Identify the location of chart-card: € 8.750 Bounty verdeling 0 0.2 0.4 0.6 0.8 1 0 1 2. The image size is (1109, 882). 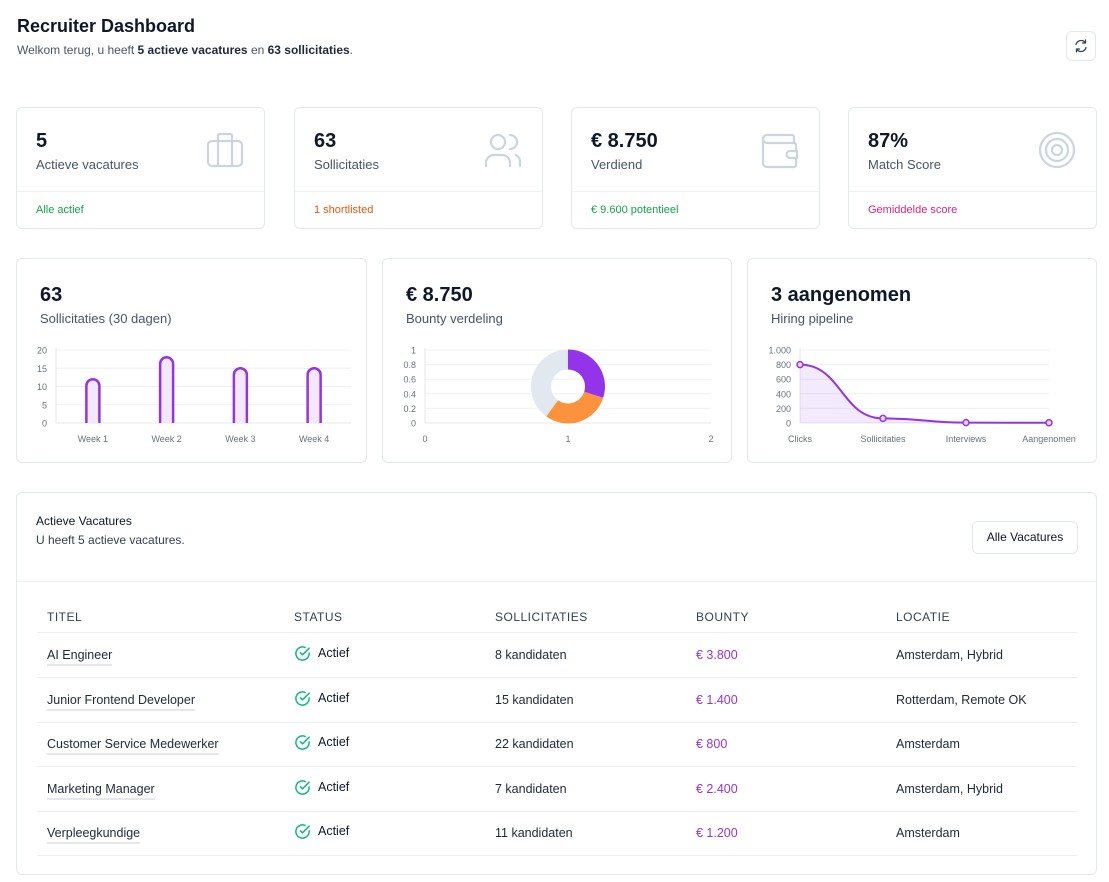
(557, 360).